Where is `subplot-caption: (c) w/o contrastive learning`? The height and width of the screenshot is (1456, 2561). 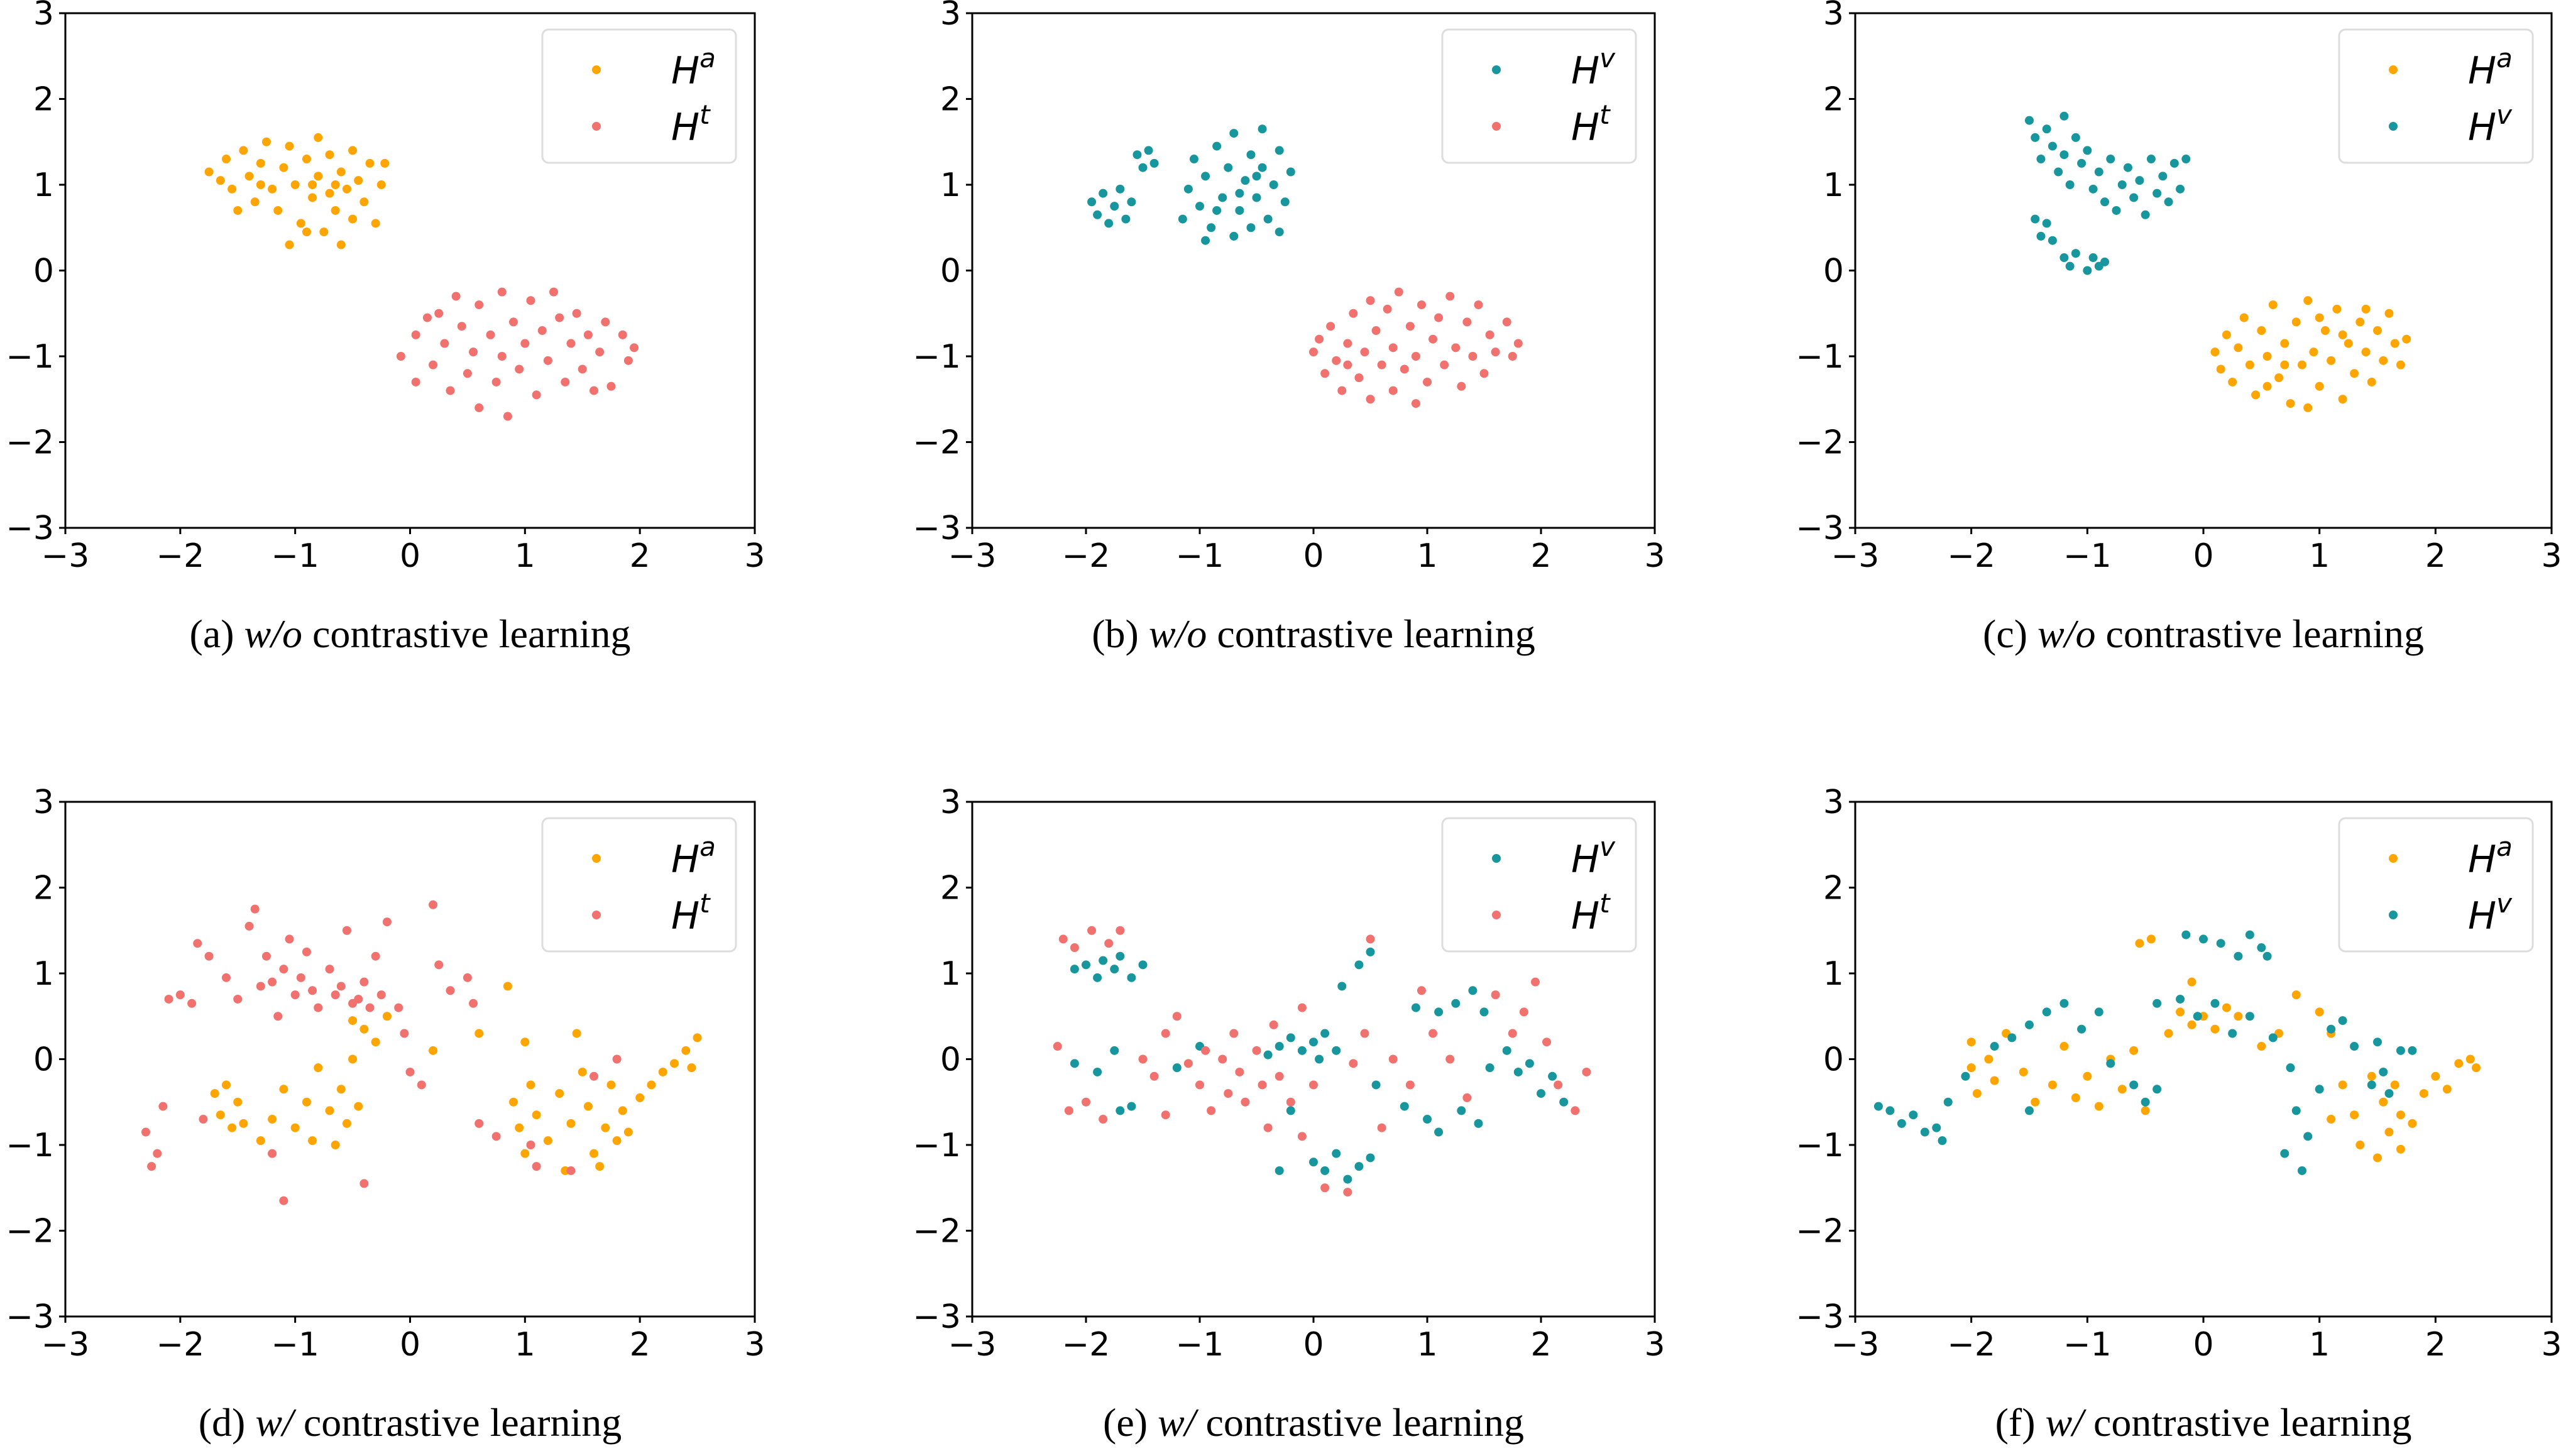
subplot-caption: (c) w/o contrastive learning is located at coordinates (2203, 633).